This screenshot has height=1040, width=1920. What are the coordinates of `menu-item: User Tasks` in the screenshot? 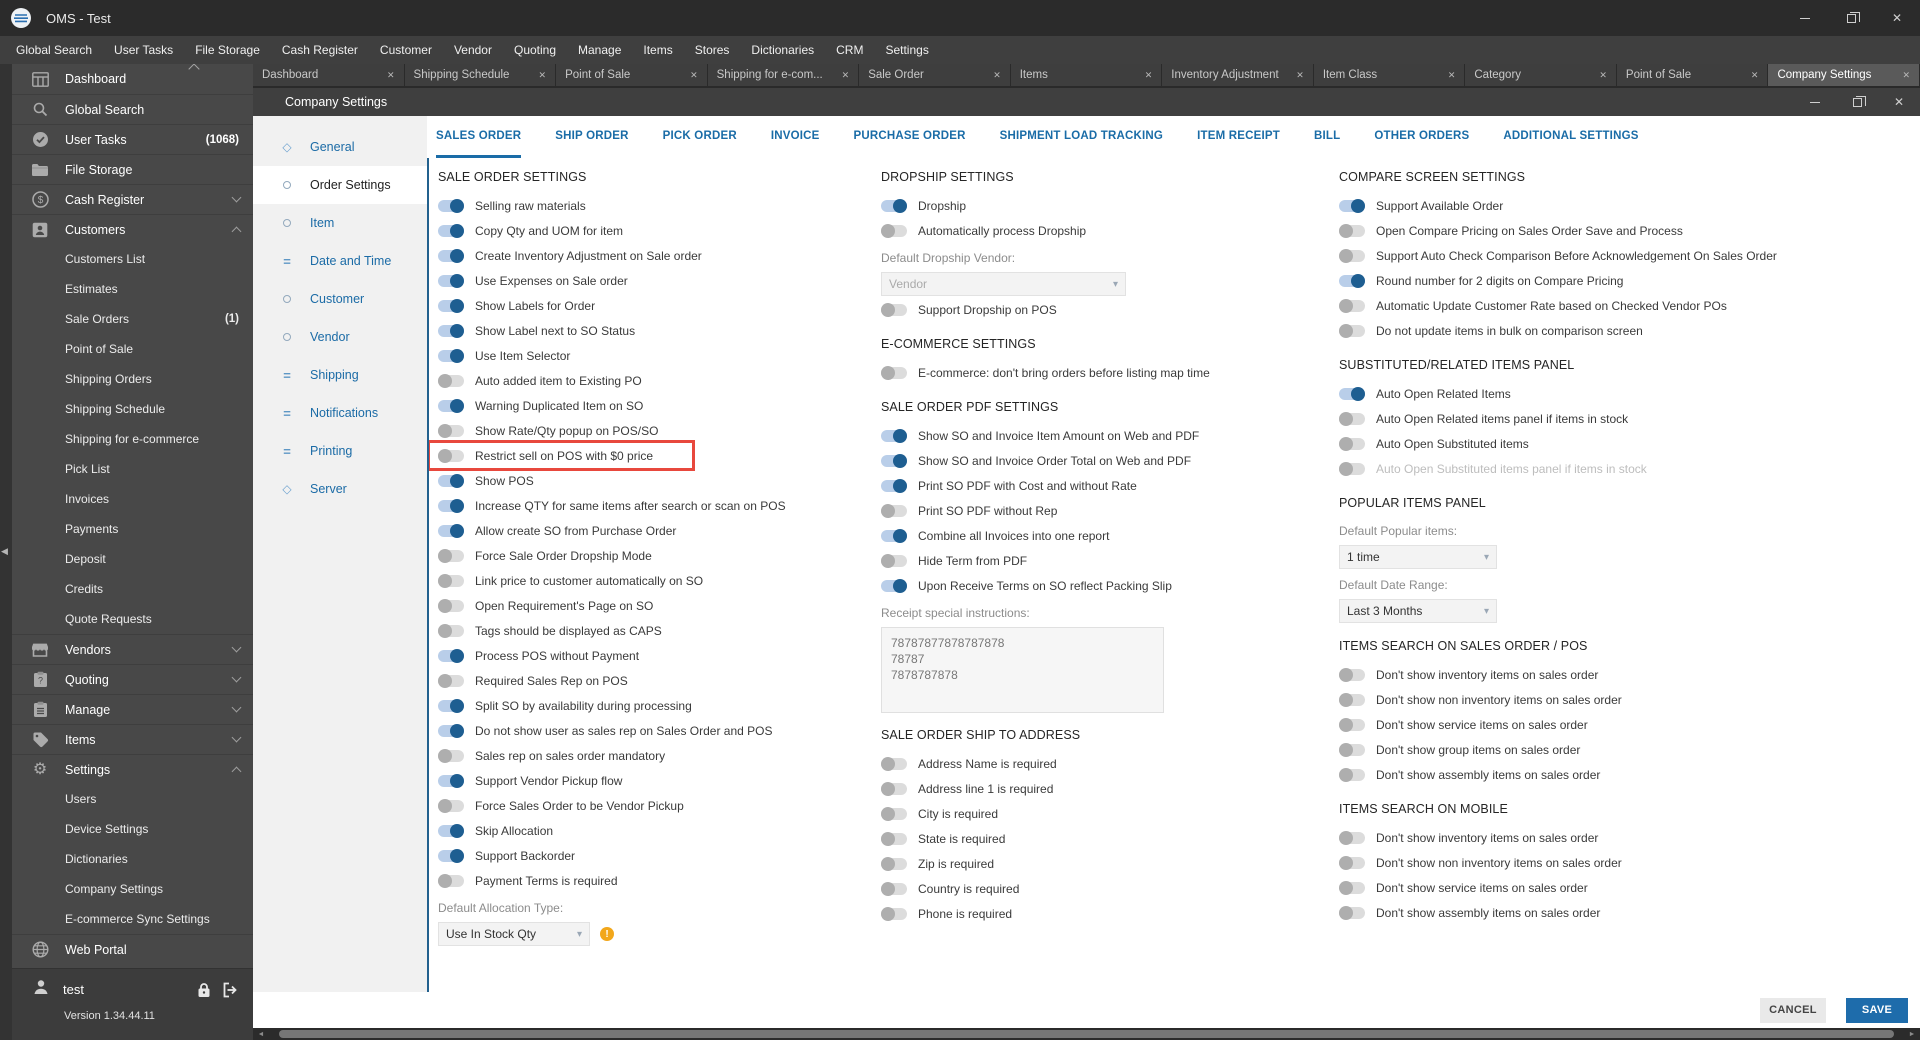 It's located at (144, 50).